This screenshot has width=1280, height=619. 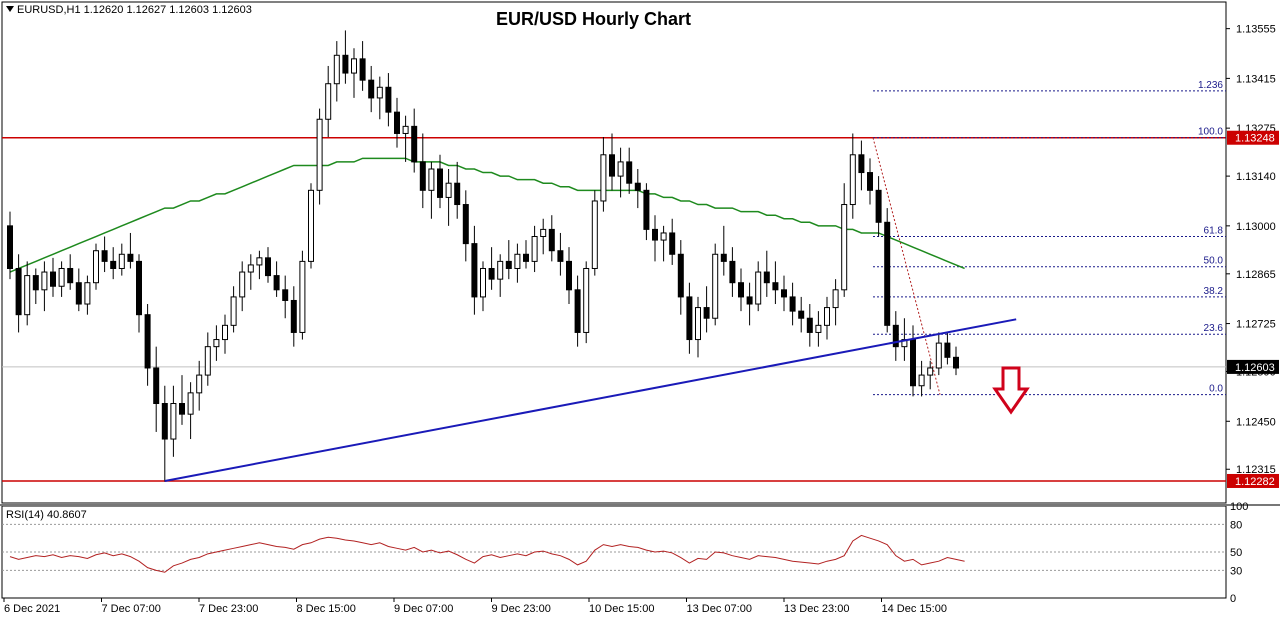 I want to click on price-level-box, so click(x=1253, y=137).